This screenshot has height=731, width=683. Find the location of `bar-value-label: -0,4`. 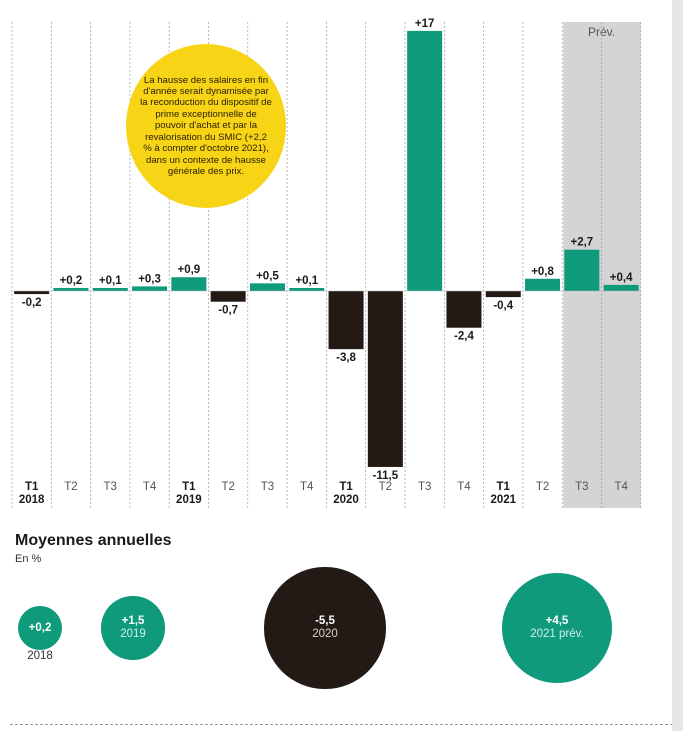

bar-value-label: -0,4 is located at coordinates (503, 306).